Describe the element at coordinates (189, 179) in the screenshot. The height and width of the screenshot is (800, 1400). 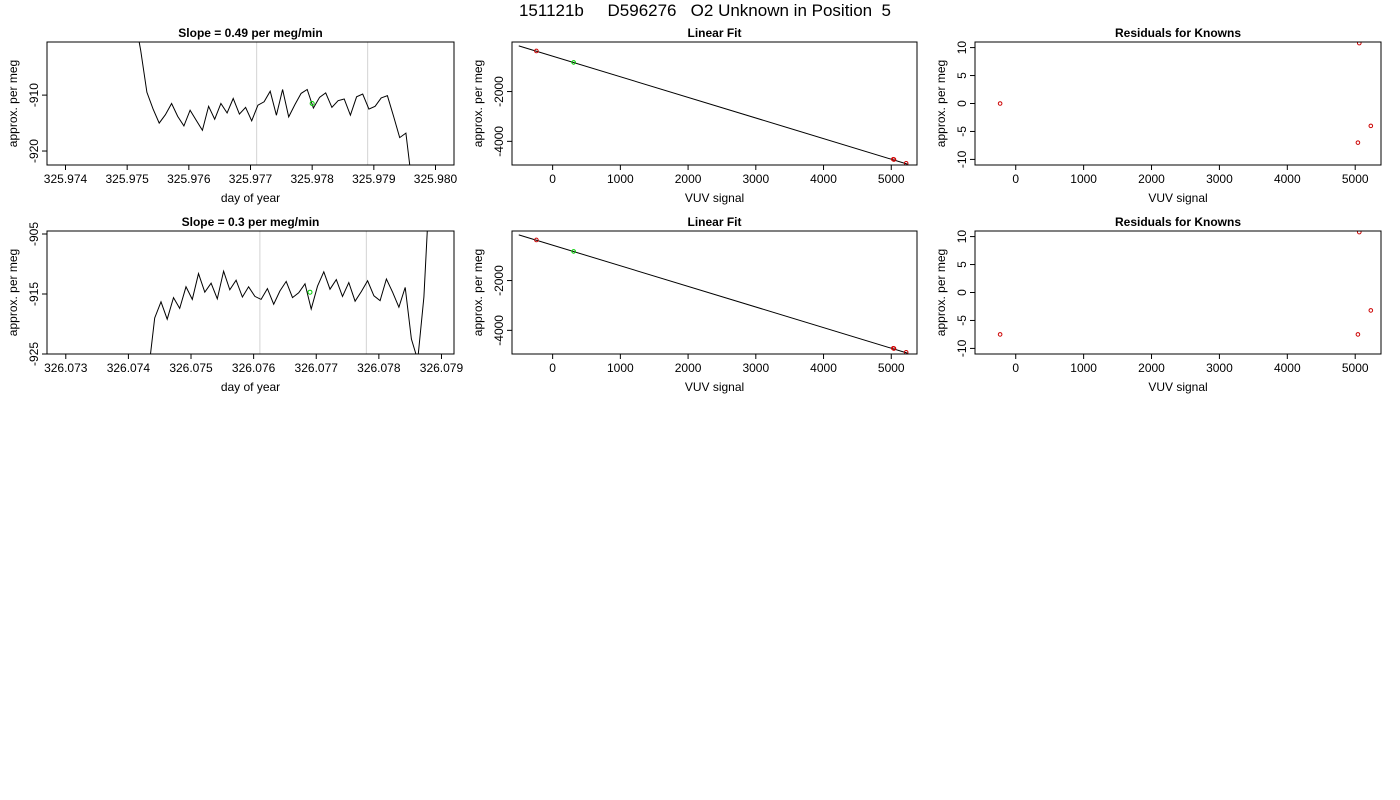
I see `x-tick-label: 325.976` at that location.